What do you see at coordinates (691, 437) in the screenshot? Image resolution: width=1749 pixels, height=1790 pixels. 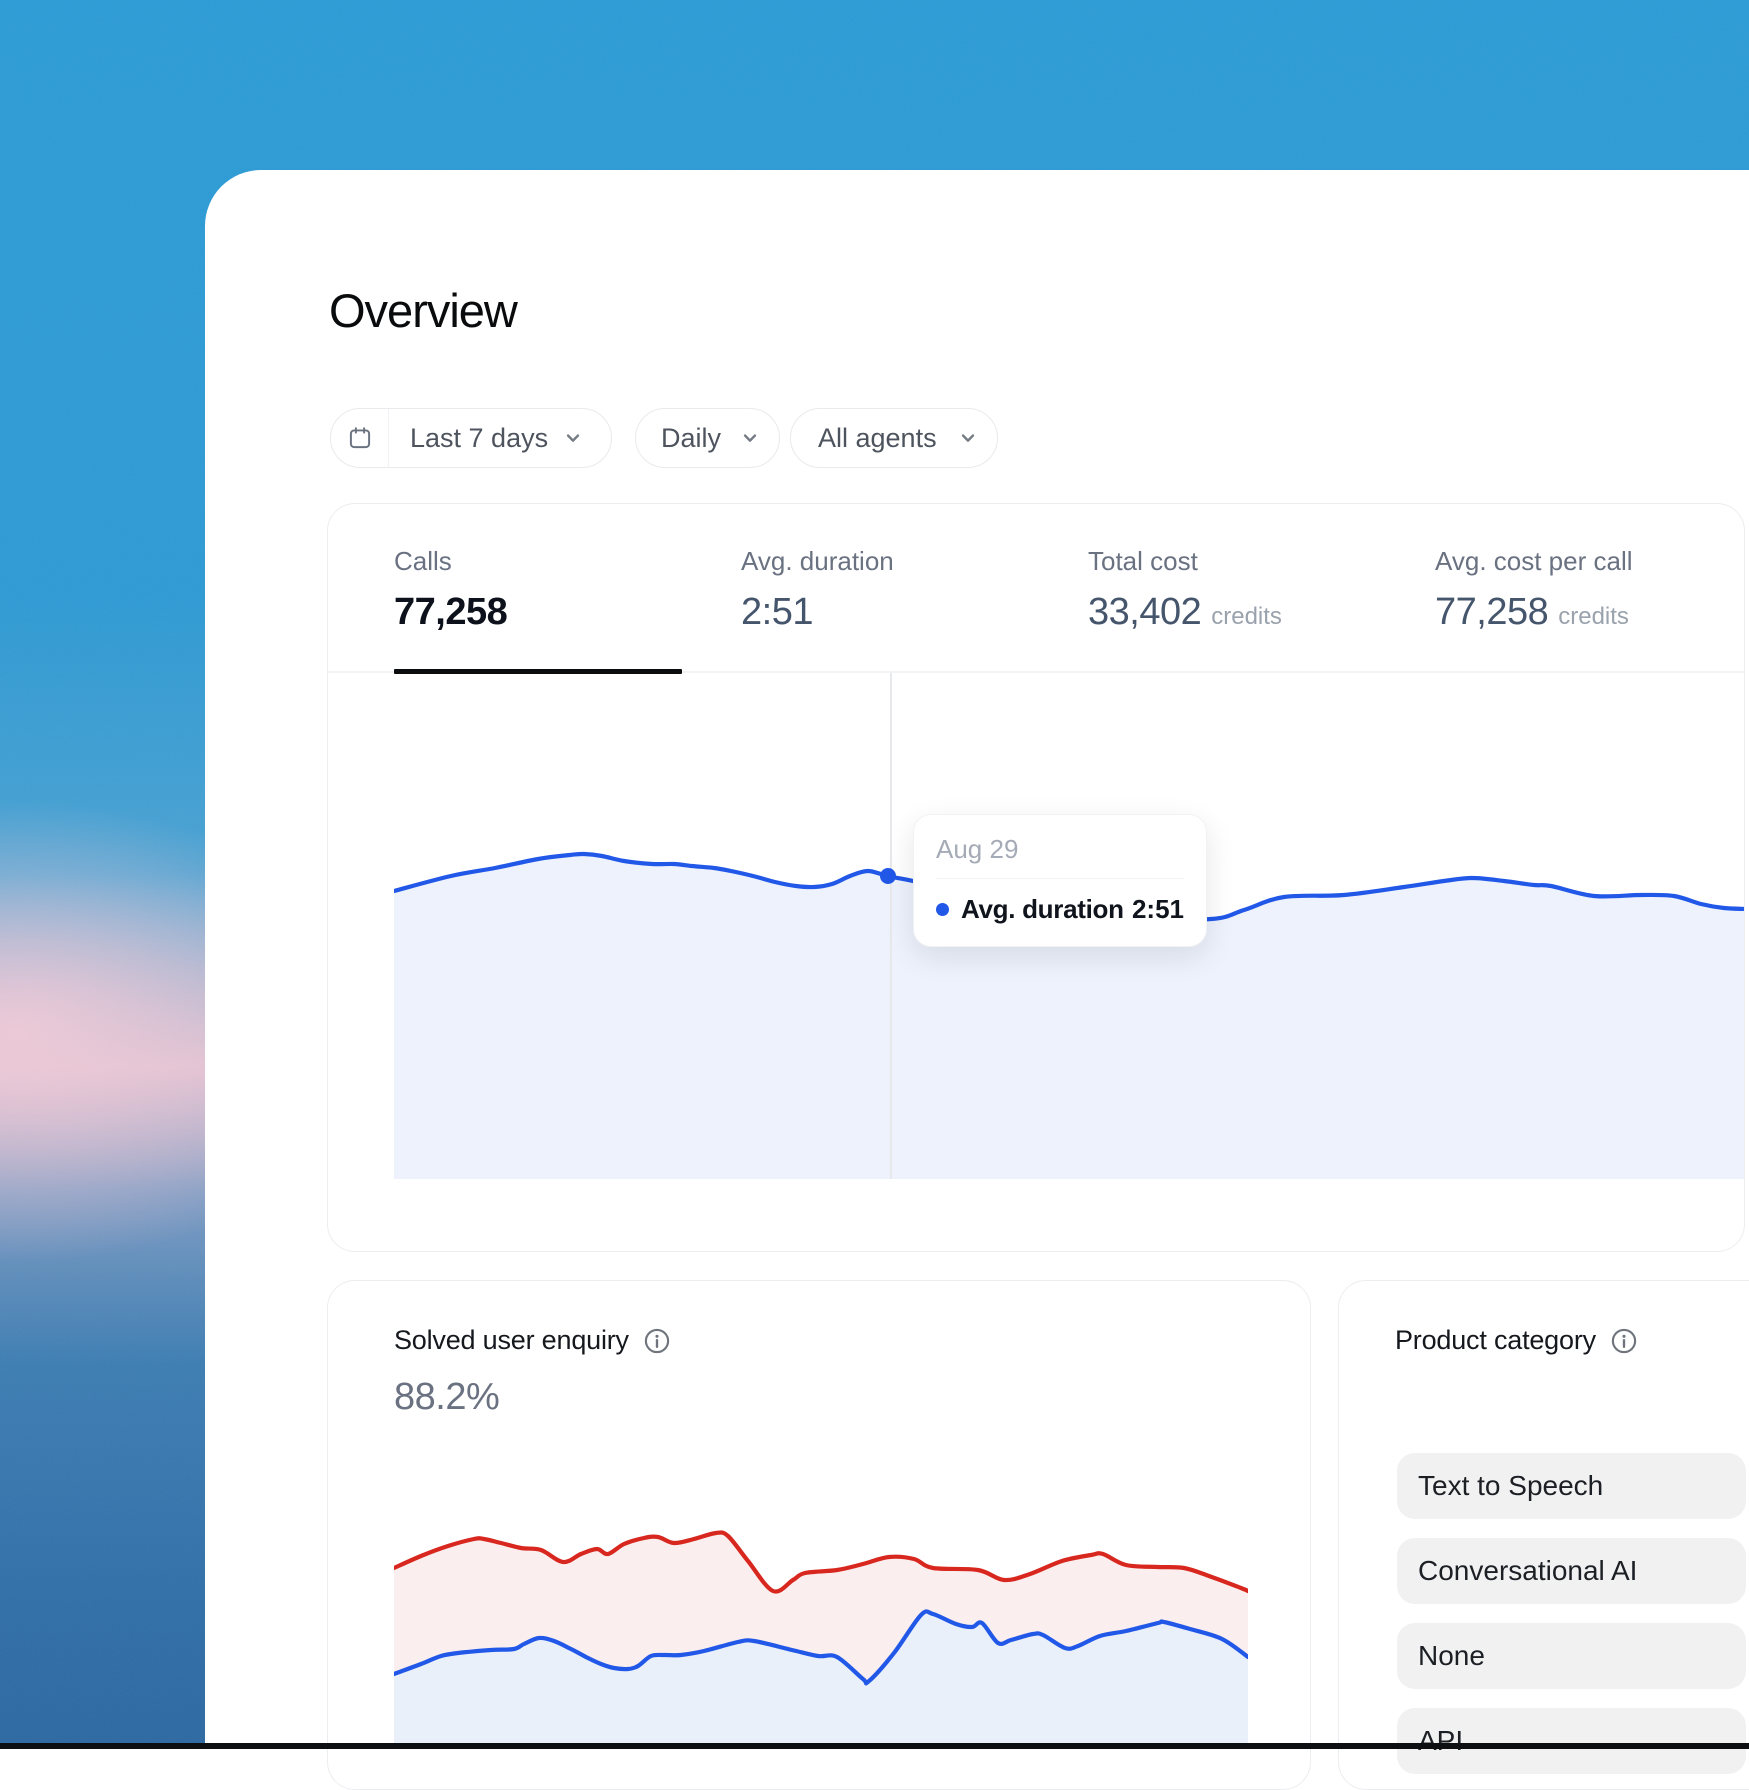 I see `granularity-label: Daily` at bounding box center [691, 437].